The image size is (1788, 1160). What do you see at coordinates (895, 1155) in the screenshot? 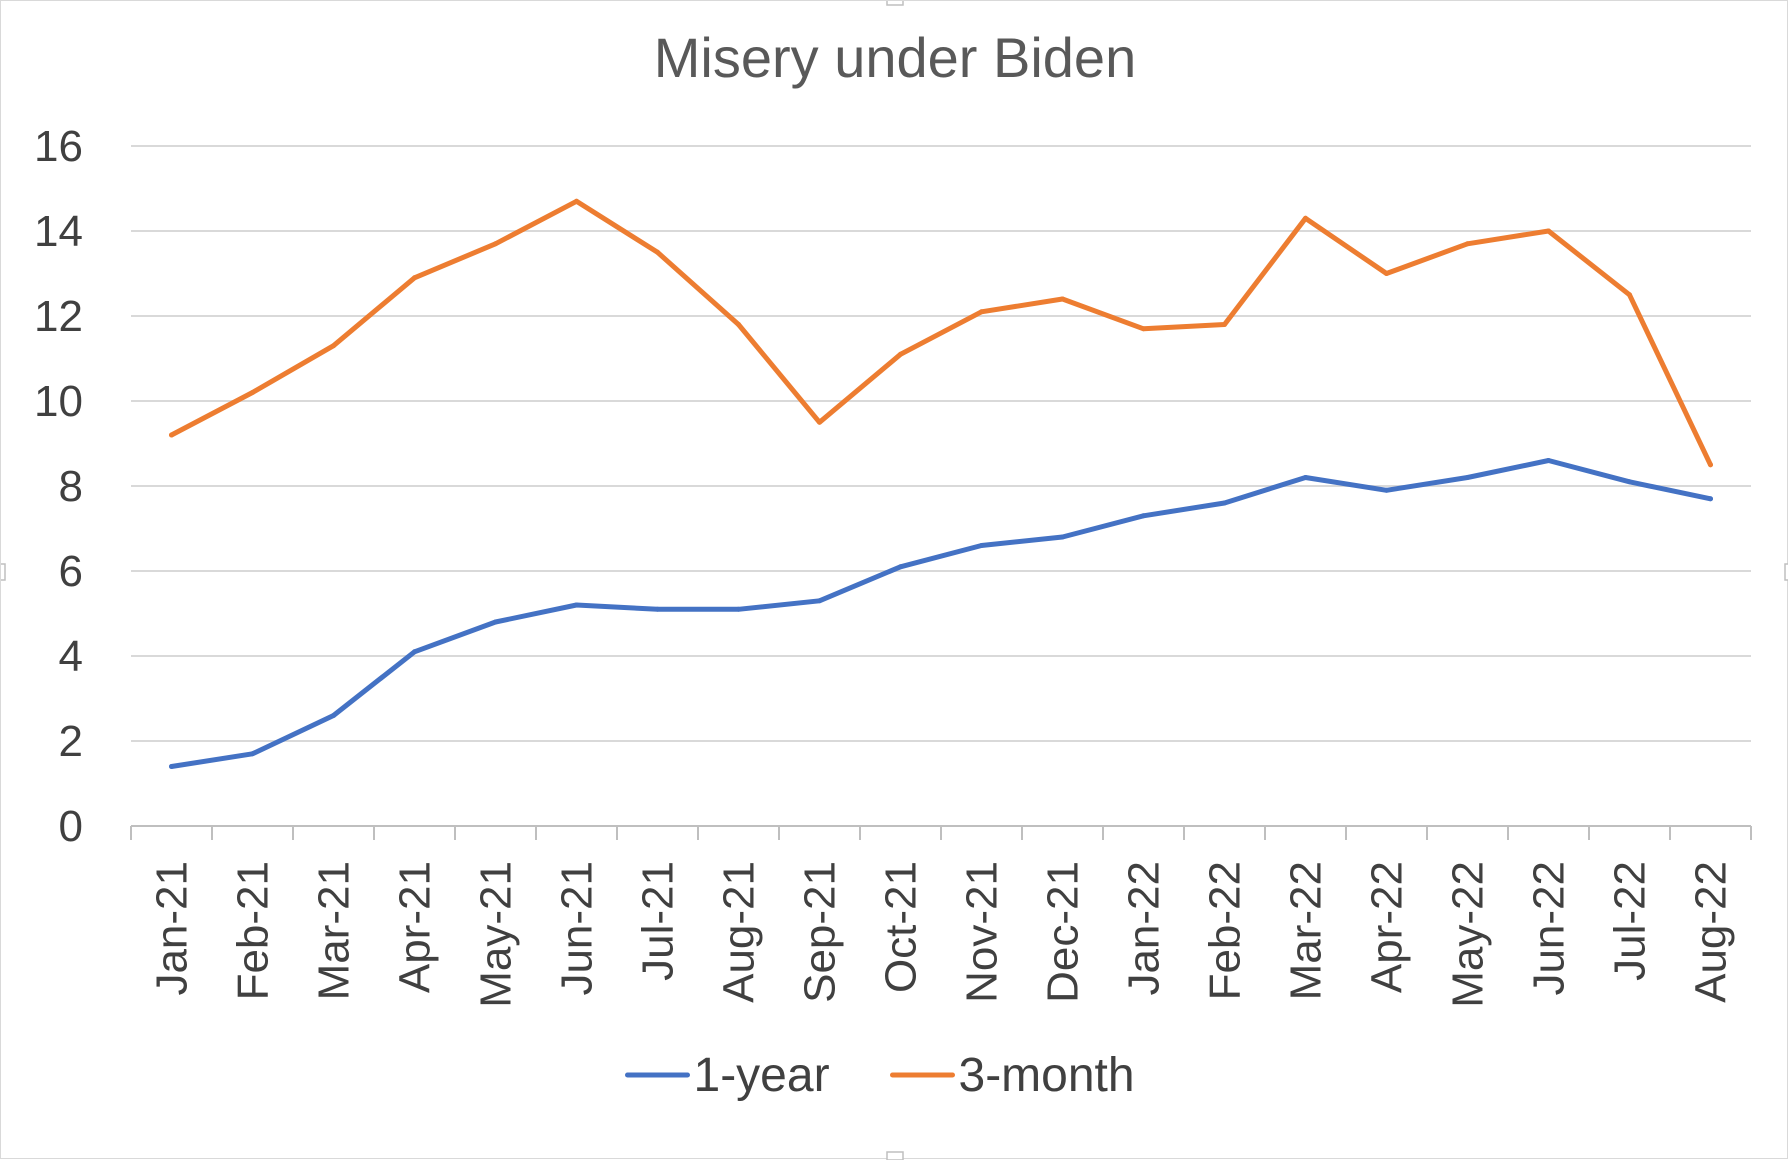
I see `frame-handle-bottom` at bounding box center [895, 1155].